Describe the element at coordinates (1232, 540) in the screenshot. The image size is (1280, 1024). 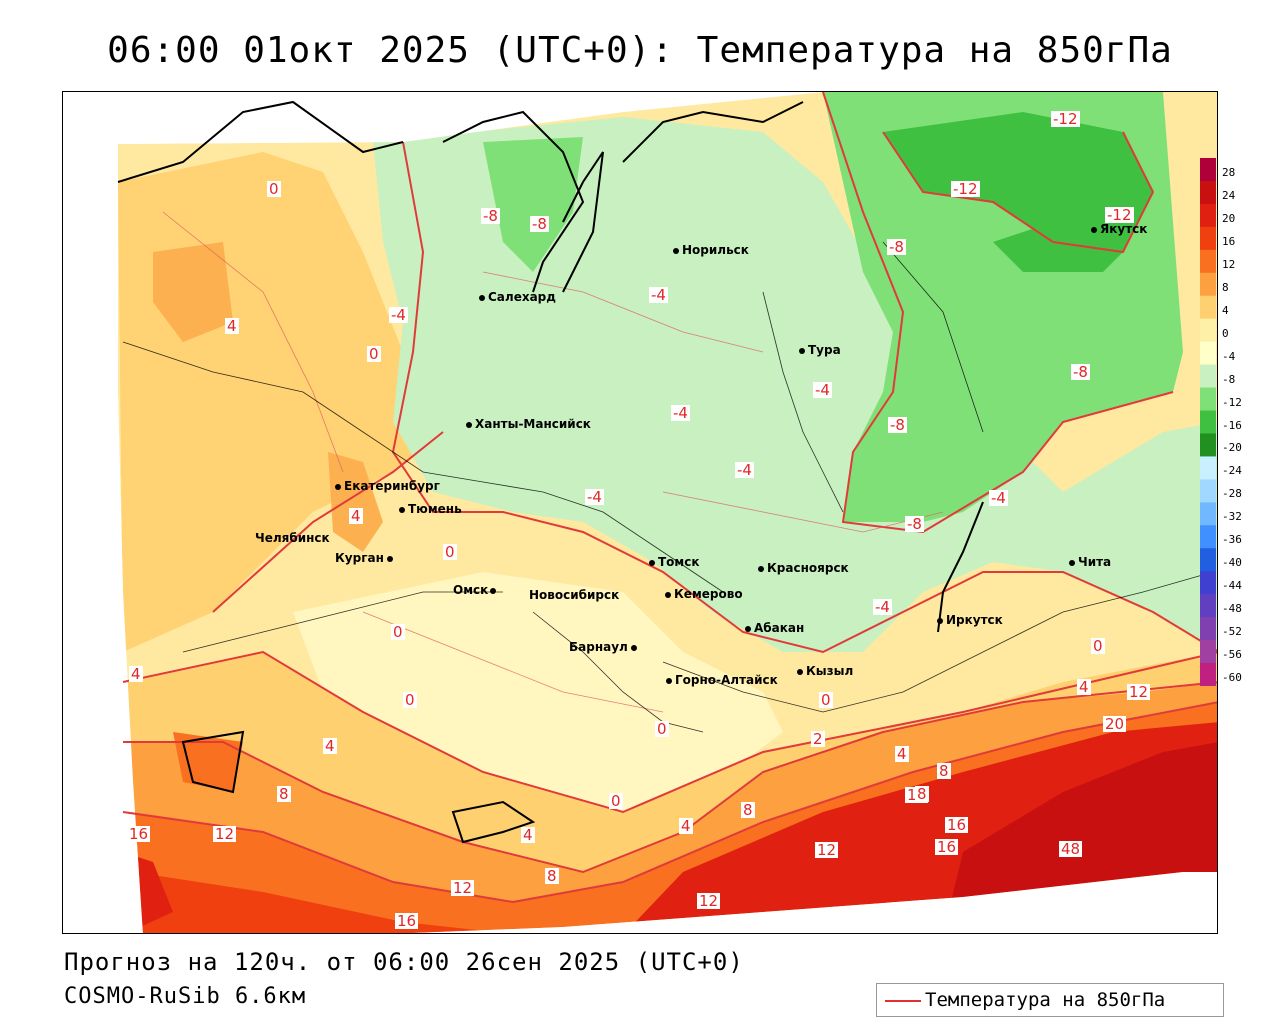
I see `colorbar-tick-label: -36` at that location.